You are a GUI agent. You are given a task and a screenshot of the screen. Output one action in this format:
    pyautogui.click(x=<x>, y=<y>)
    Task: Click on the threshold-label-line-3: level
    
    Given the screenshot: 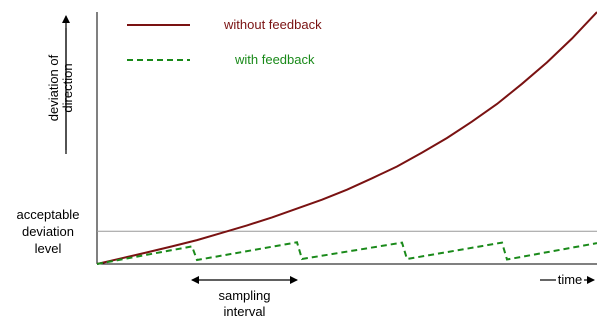 What is the action you would take?
    pyautogui.click(x=48, y=248)
    